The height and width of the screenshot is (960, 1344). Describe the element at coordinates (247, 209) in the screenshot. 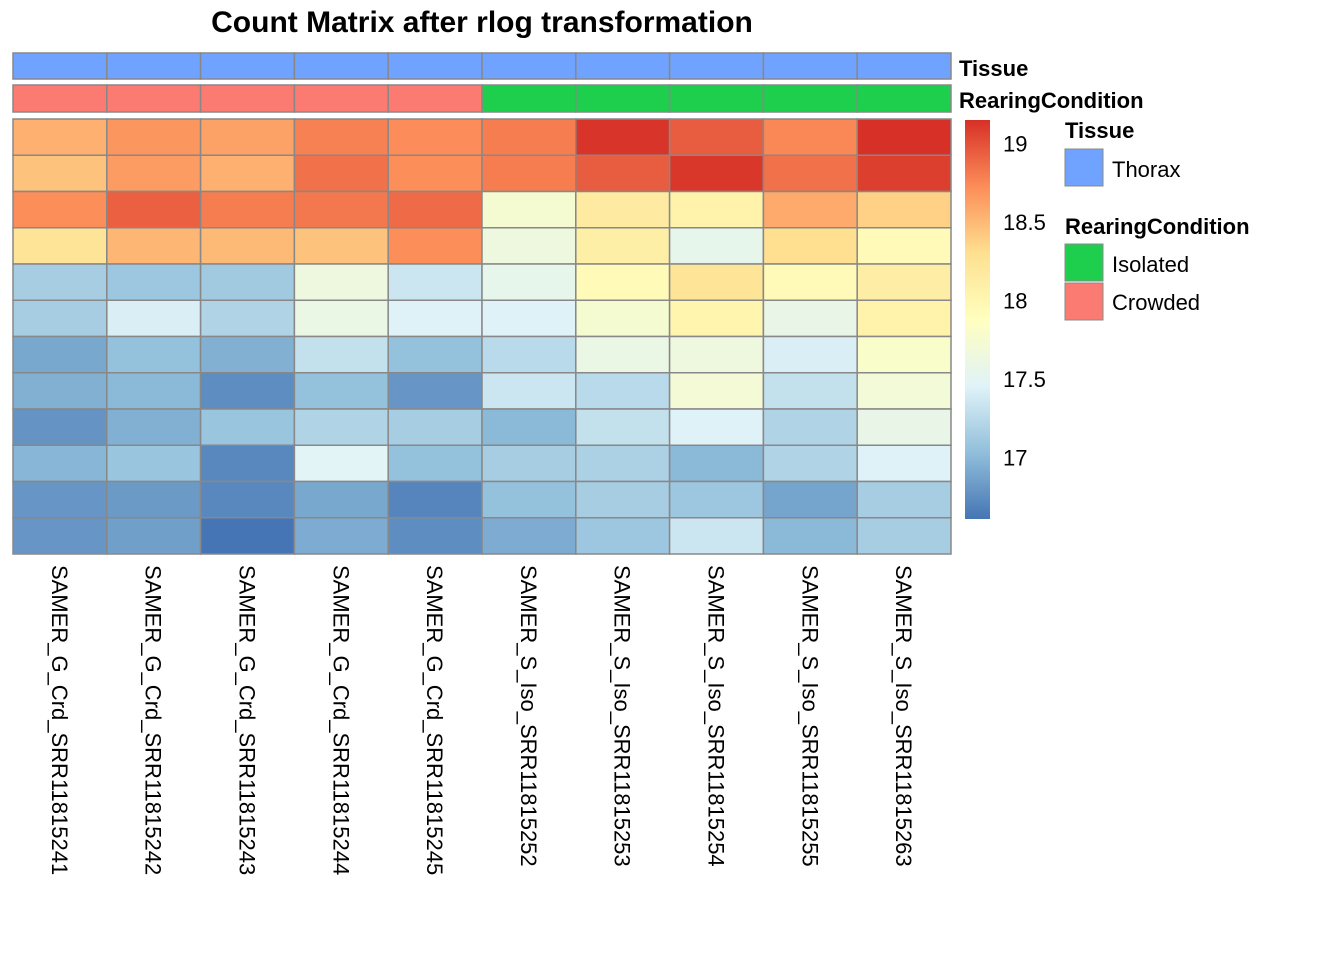

I see `heatmap-cell-r3-c3` at that location.